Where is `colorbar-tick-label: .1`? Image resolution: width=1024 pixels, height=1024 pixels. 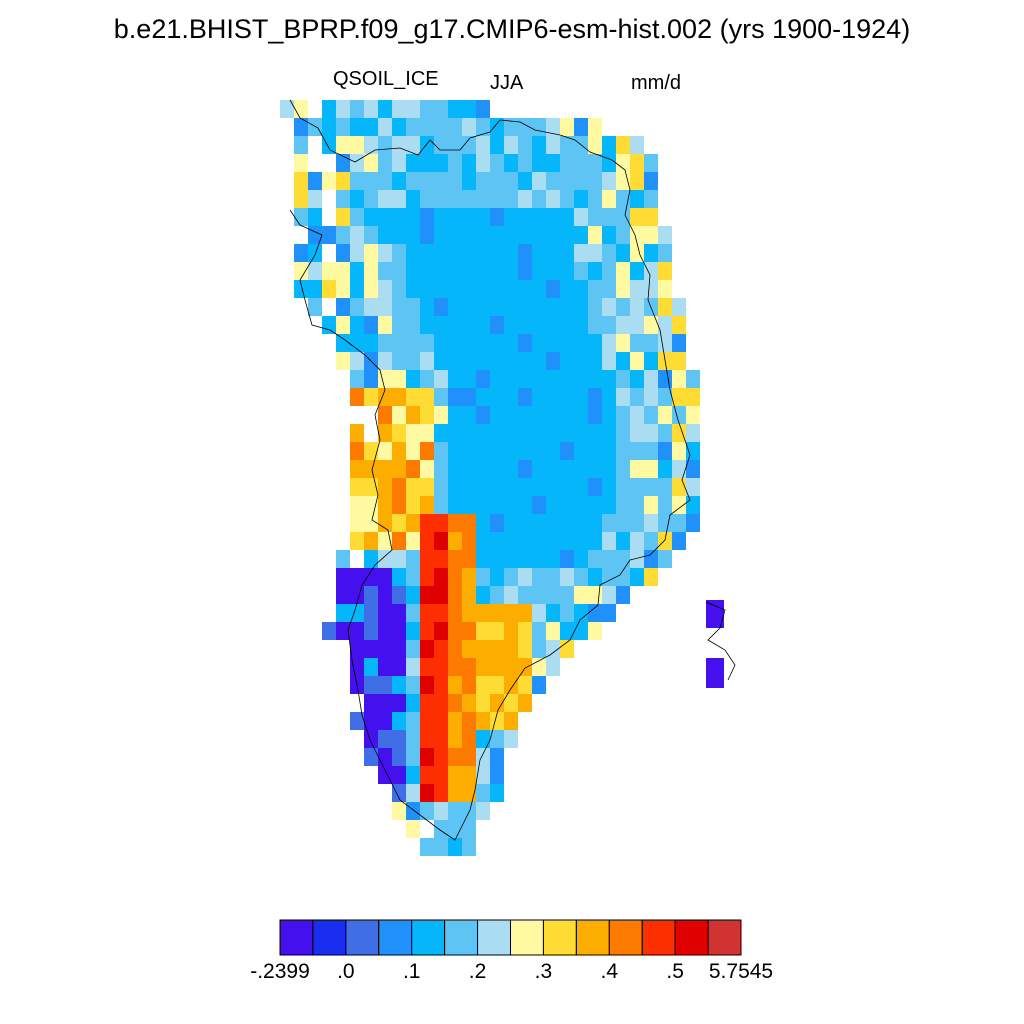
colorbar-tick-label: .1 is located at coordinates (411, 971).